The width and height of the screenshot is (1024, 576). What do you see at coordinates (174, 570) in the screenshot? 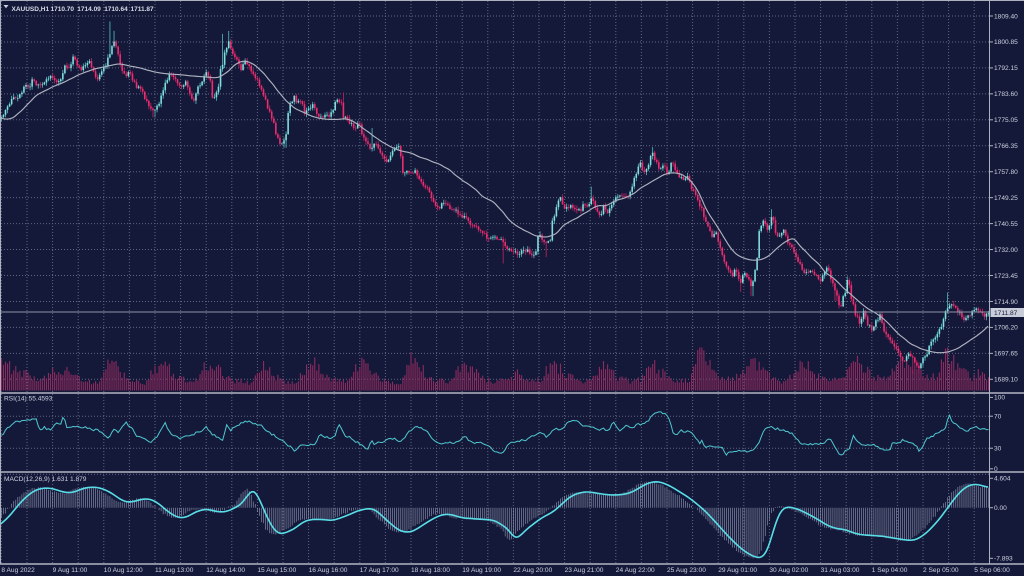
I see `svg-text: 11 Aug 13:00` at bounding box center [174, 570].